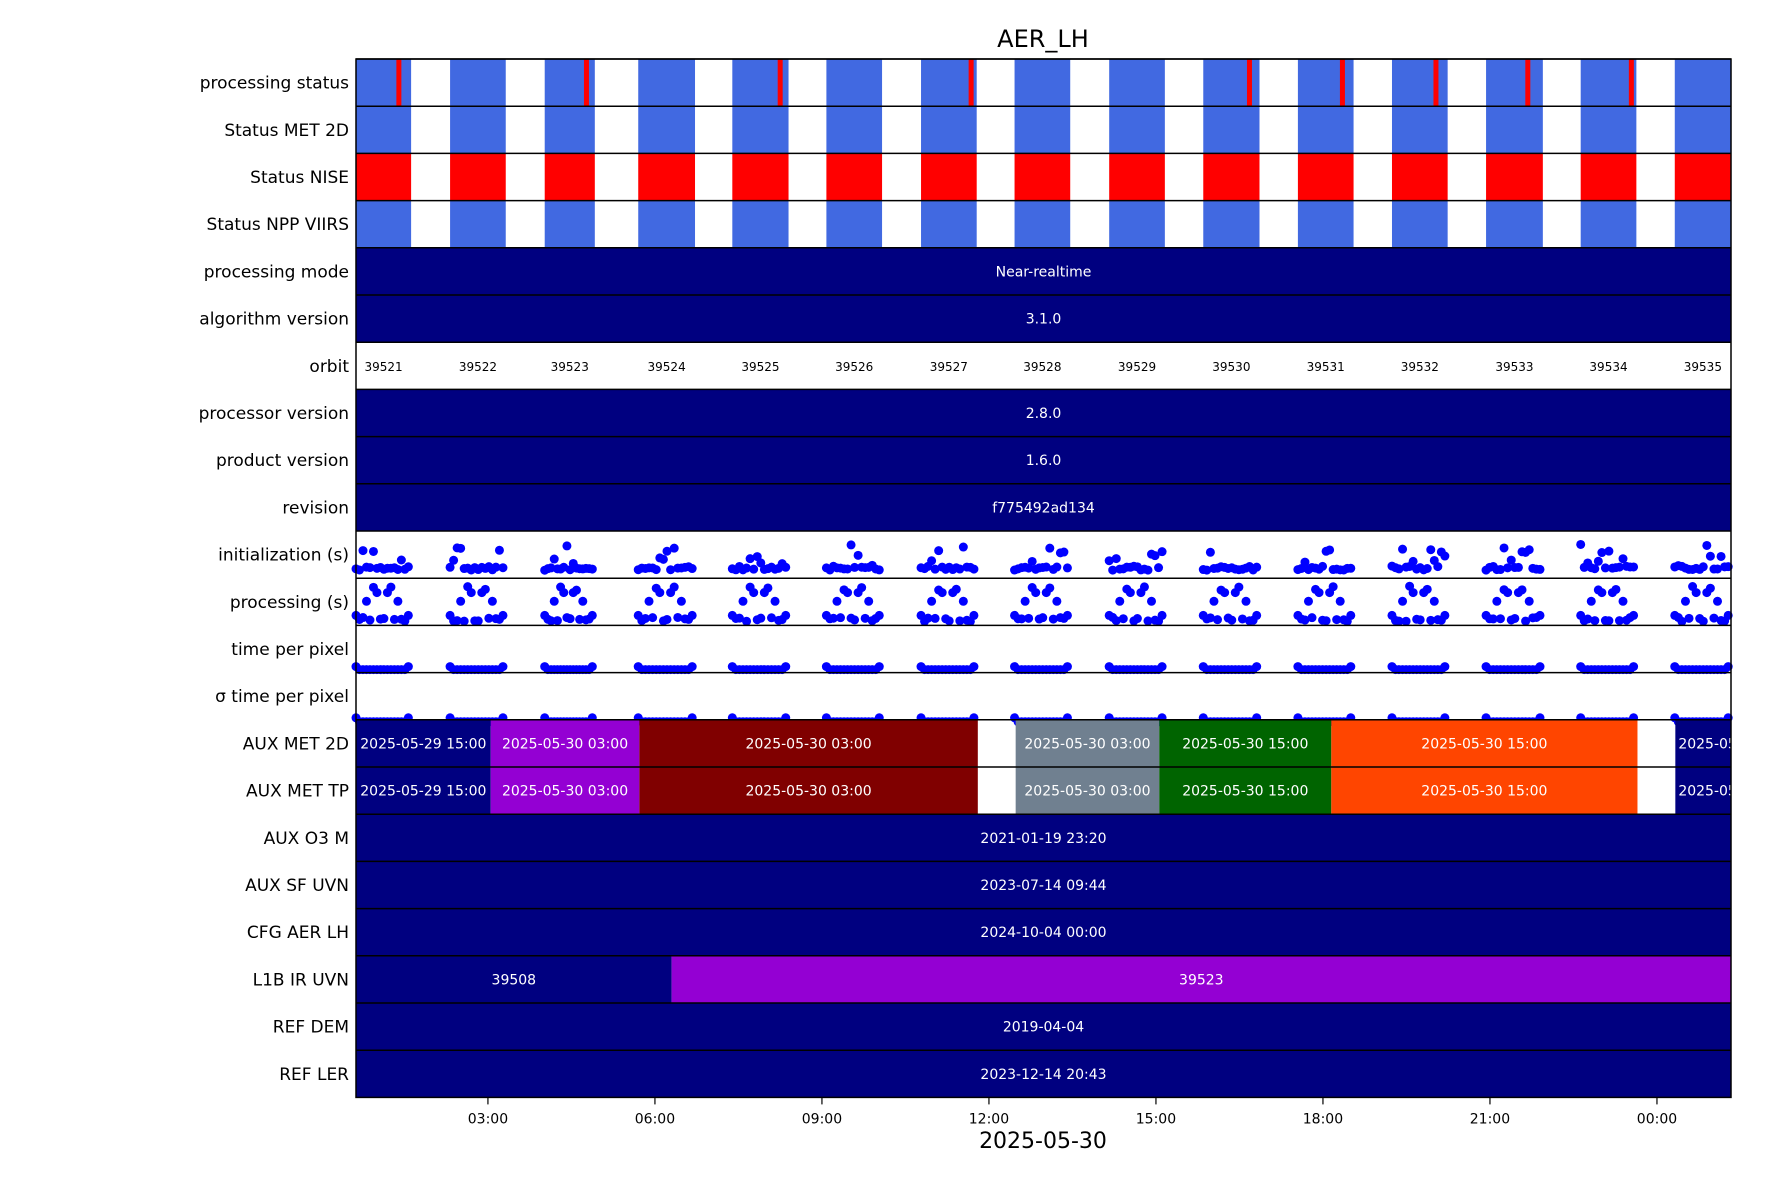 Image resolution: width=1771 pixels, height=1185 pixels. What do you see at coordinates (1043, 1075) in the screenshot?
I see `segment-label: 2023-12-14 20:43` at bounding box center [1043, 1075].